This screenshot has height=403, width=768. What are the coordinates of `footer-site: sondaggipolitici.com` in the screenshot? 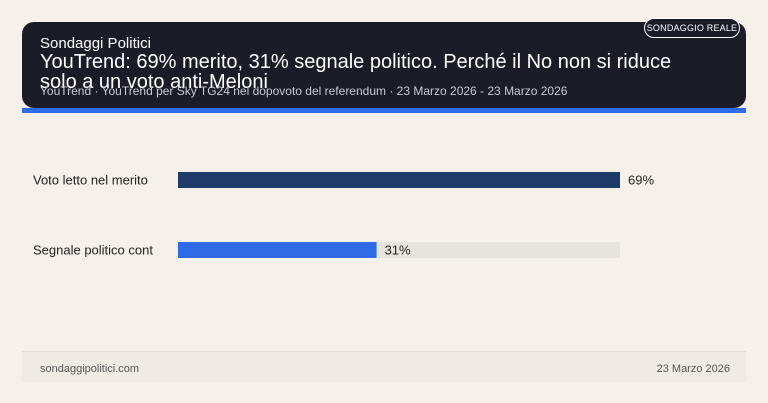 It's located at (90, 369).